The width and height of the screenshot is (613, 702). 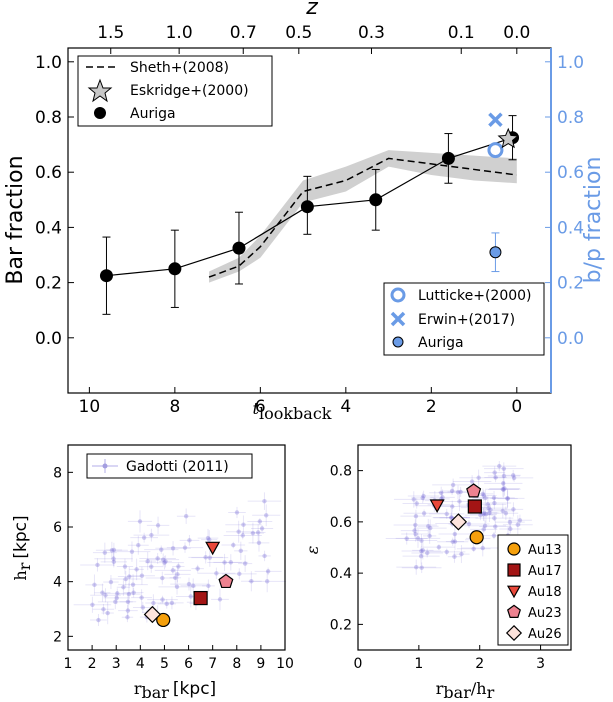 I want to click on top-y-ticks: 0.0 0.2 0.4 0.6 0.8 1.0, so click(x=54, y=201).